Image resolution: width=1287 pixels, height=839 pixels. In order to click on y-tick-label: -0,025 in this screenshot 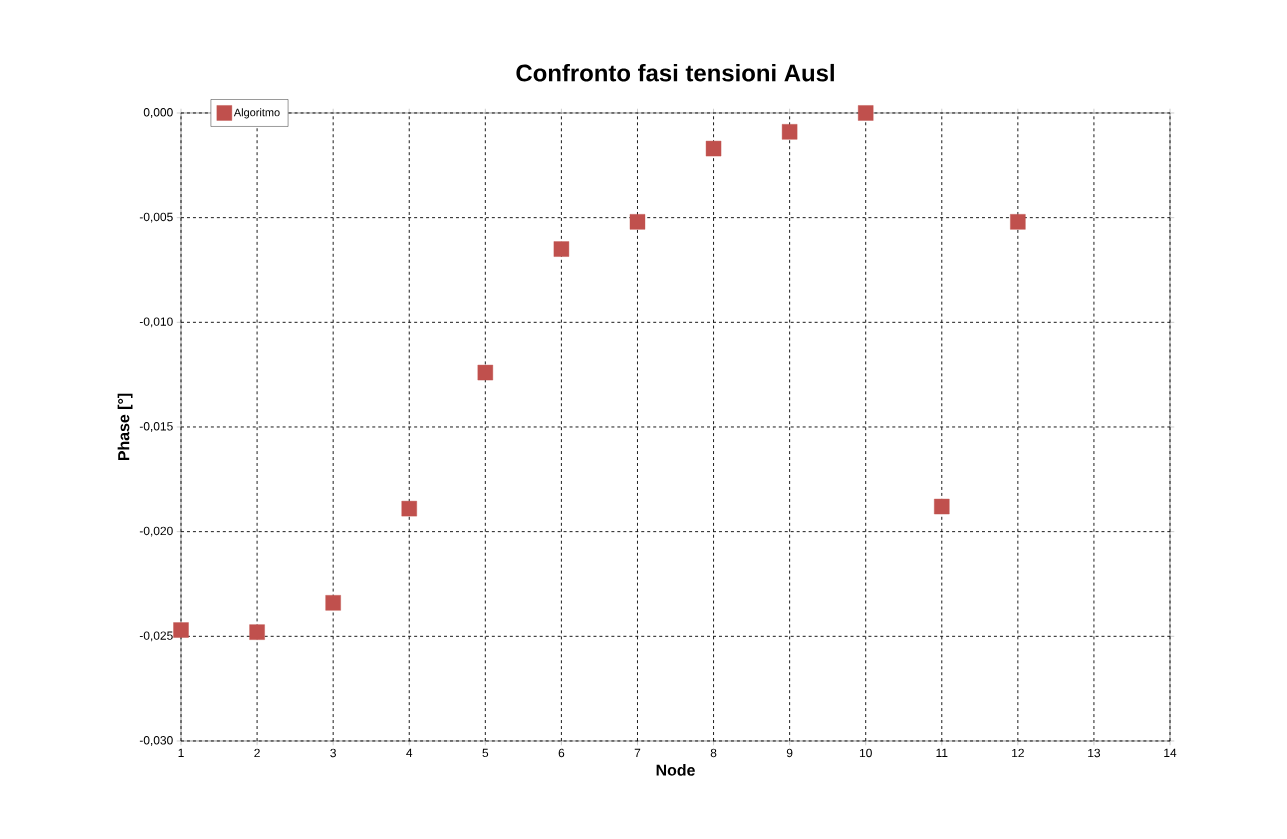, I will do `click(156, 636)`.